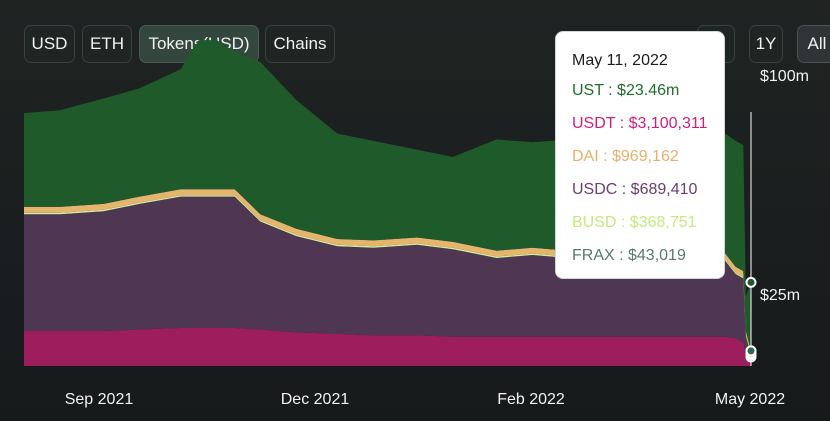 The height and width of the screenshot is (421, 830). I want to click on tooltip-row-busd: BUSD : $368,751, so click(634, 222).